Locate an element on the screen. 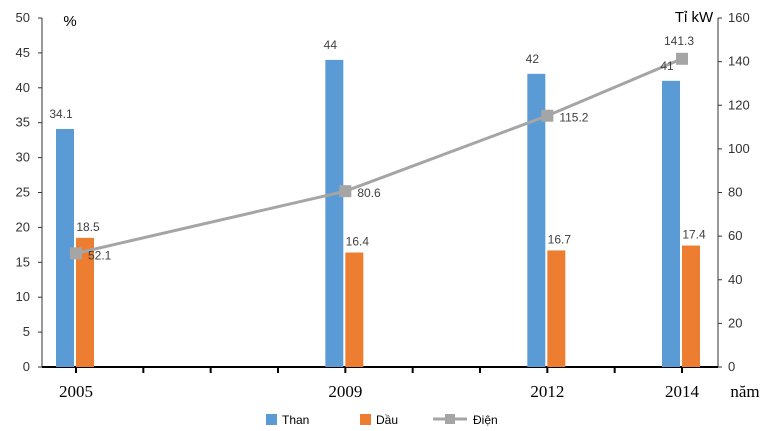 The image size is (760, 431). right-tick-label: 160 is located at coordinates (739, 17).